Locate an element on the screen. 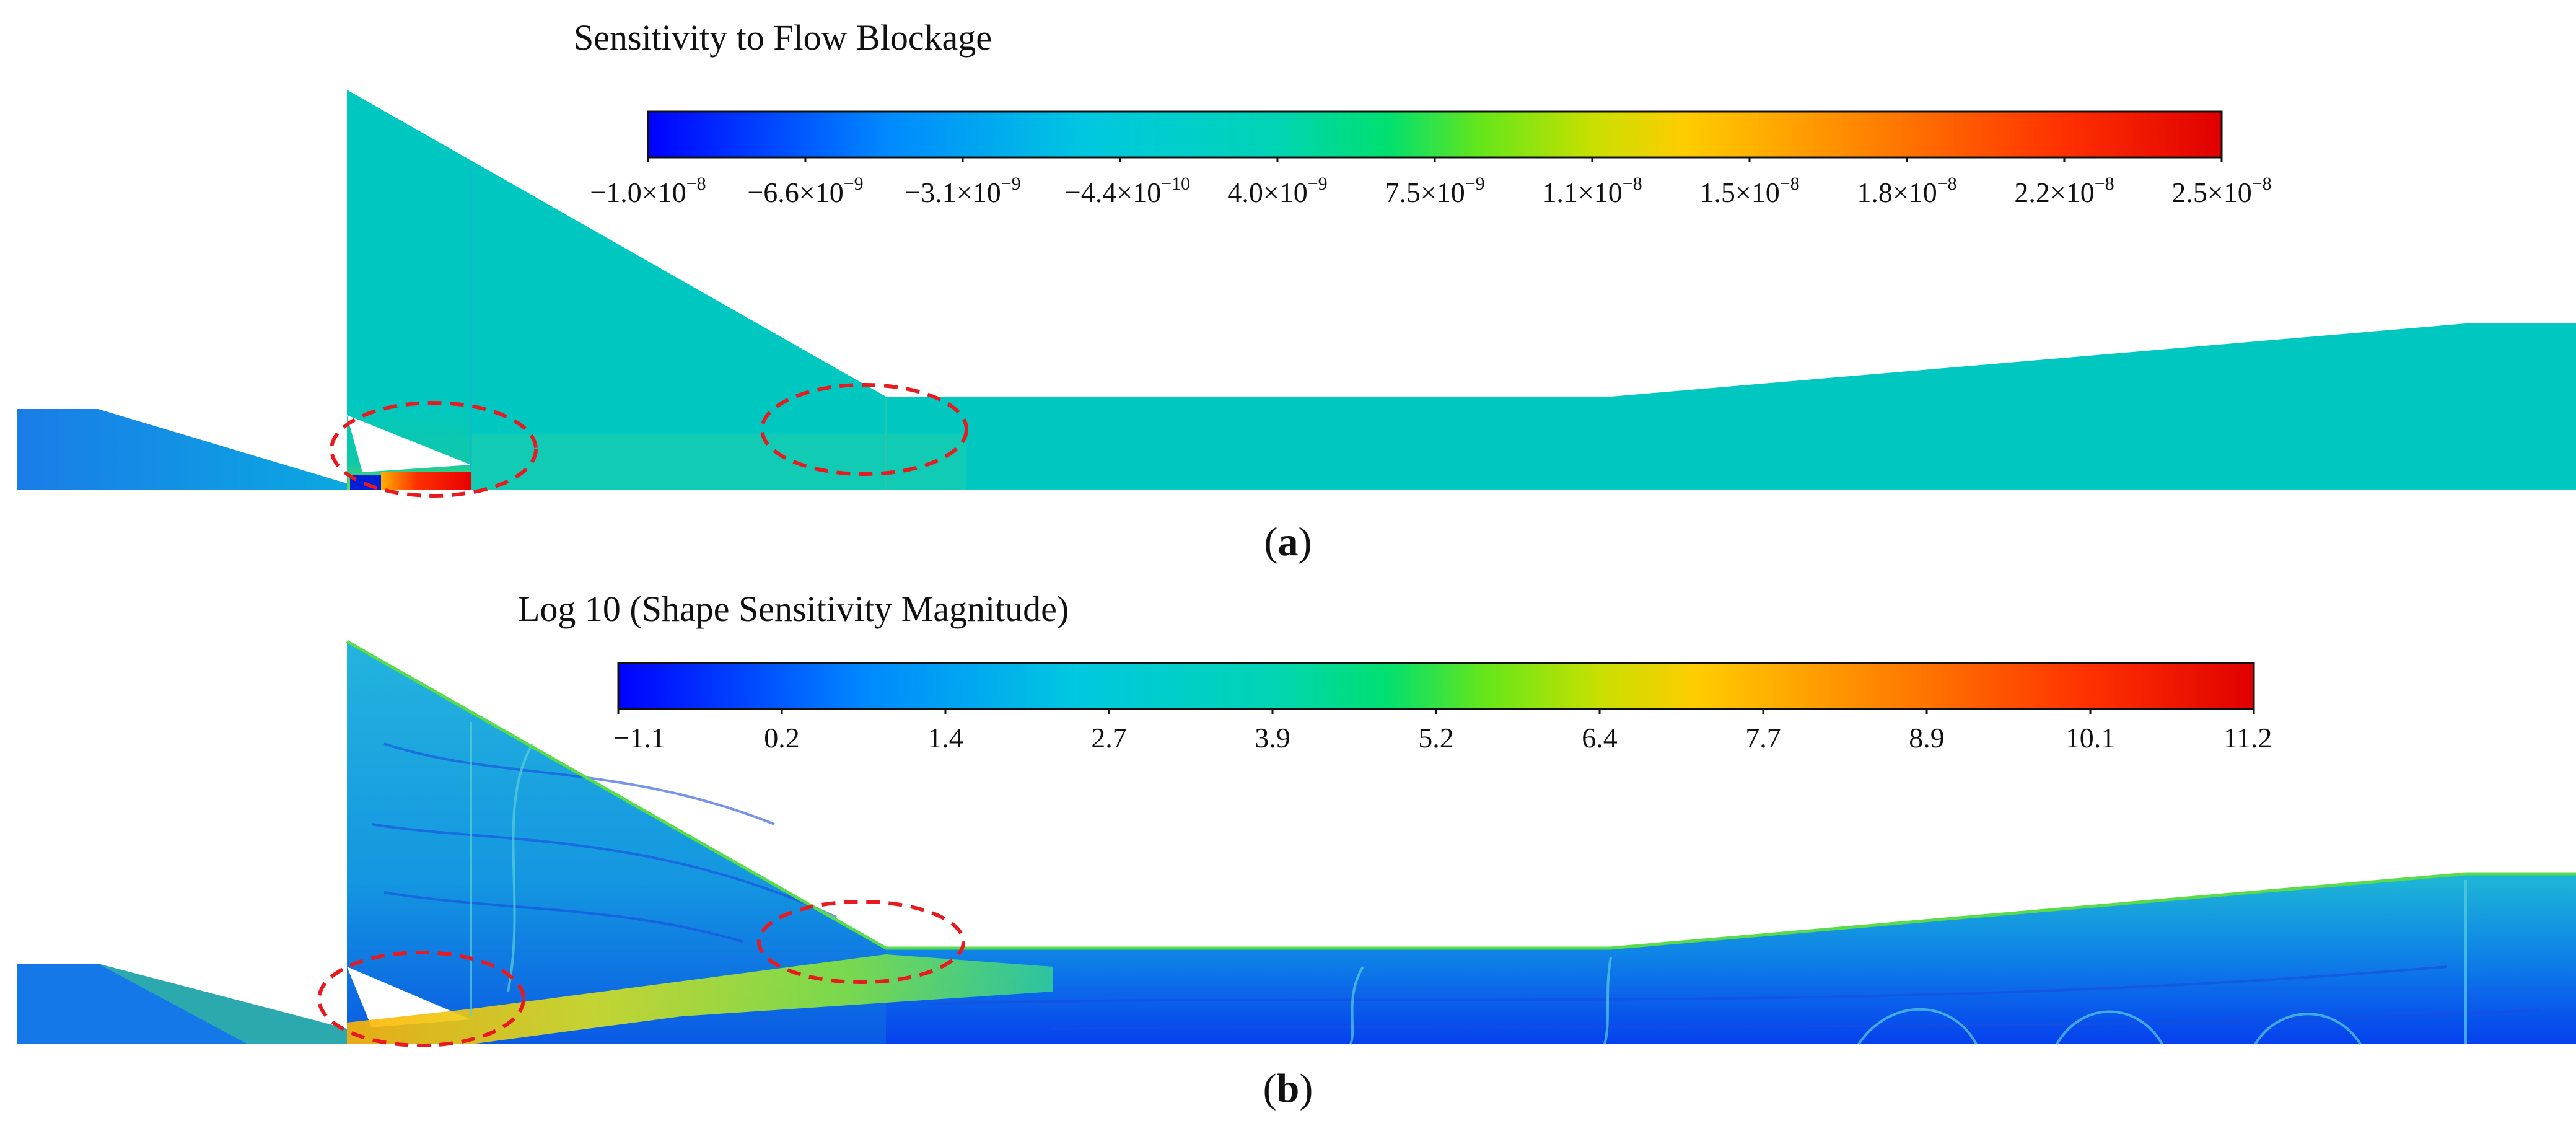  colorbar-b-tick: 7.7 is located at coordinates (1763, 738).